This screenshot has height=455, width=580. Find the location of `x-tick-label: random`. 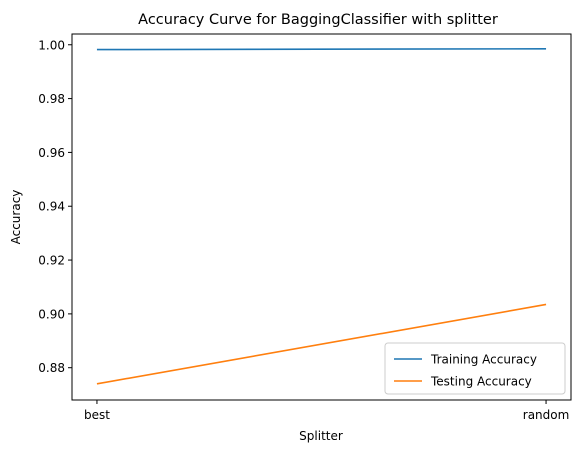

x-tick-label: random is located at coordinates (546, 415).